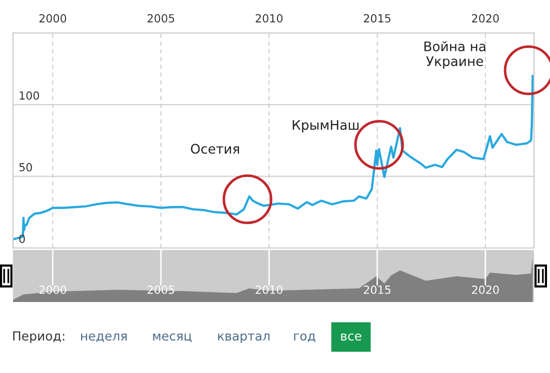 The image size is (550, 373). I want to click on annotation: Война на Украине, so click(455, 55).